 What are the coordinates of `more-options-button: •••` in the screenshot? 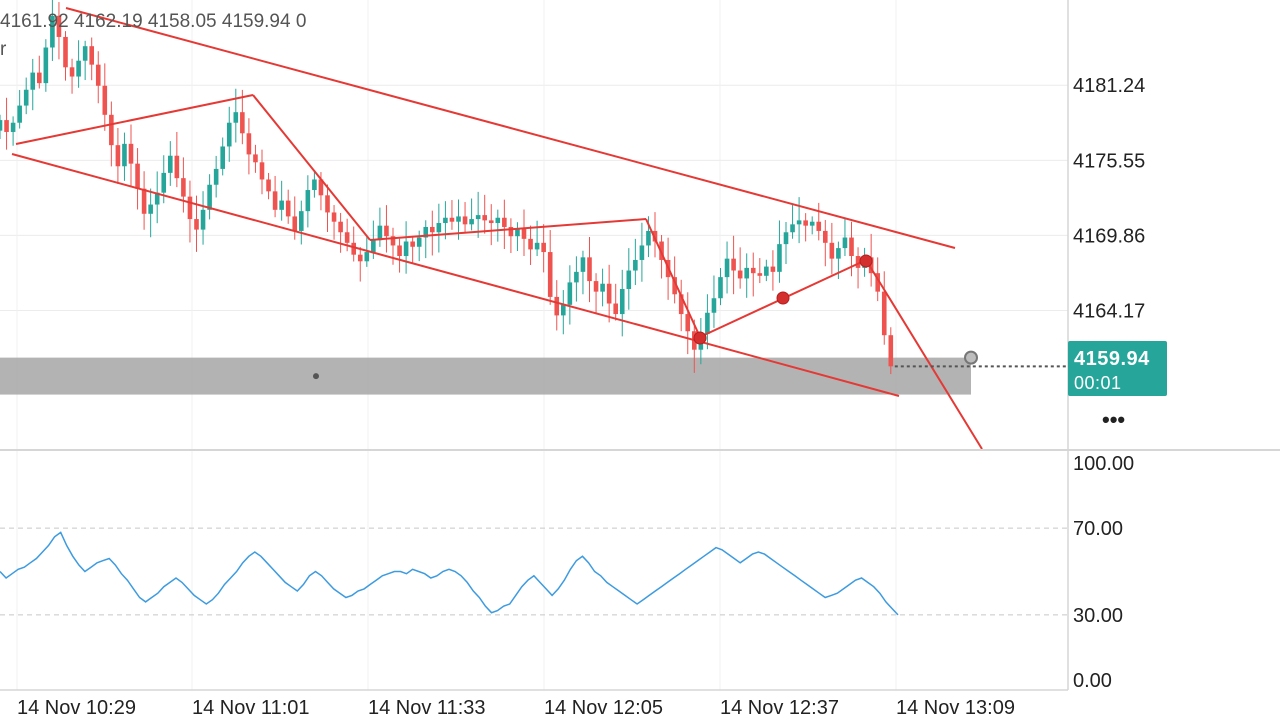 It's located at (1113, 419).